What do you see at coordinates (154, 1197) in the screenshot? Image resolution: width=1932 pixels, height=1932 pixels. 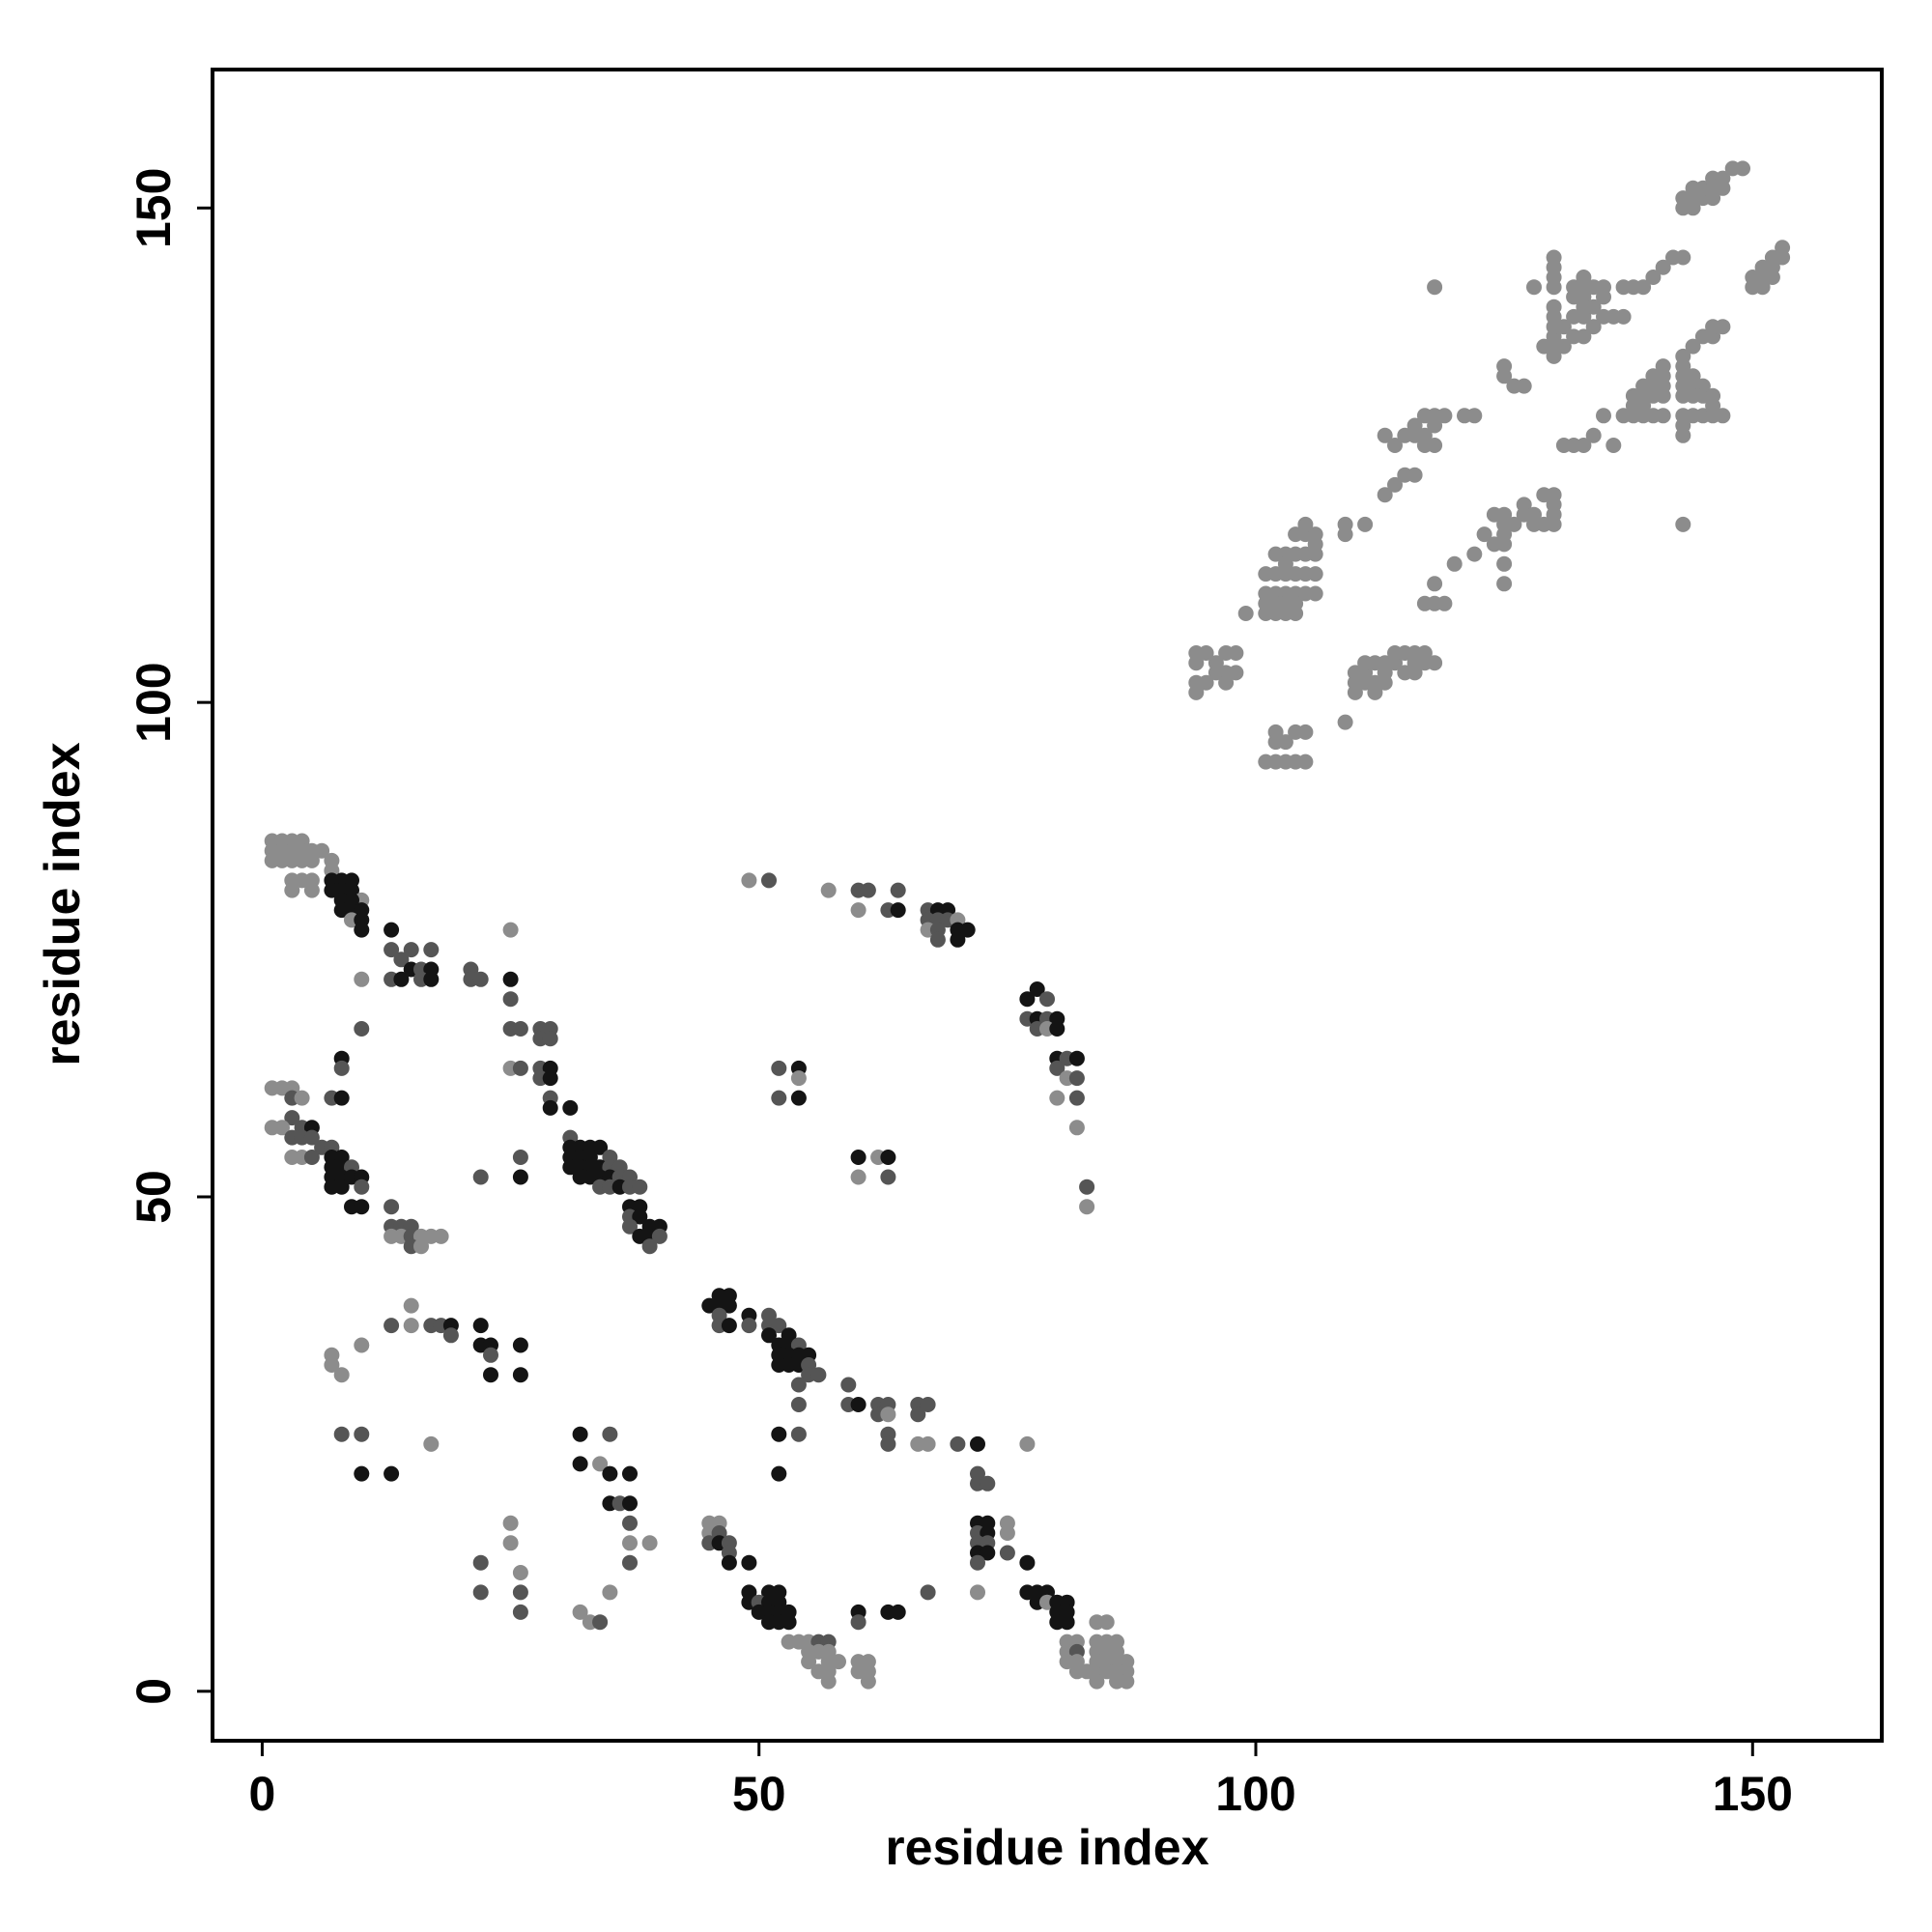 I see `y-tick-label: 50` at bounding box center [154, 1197].